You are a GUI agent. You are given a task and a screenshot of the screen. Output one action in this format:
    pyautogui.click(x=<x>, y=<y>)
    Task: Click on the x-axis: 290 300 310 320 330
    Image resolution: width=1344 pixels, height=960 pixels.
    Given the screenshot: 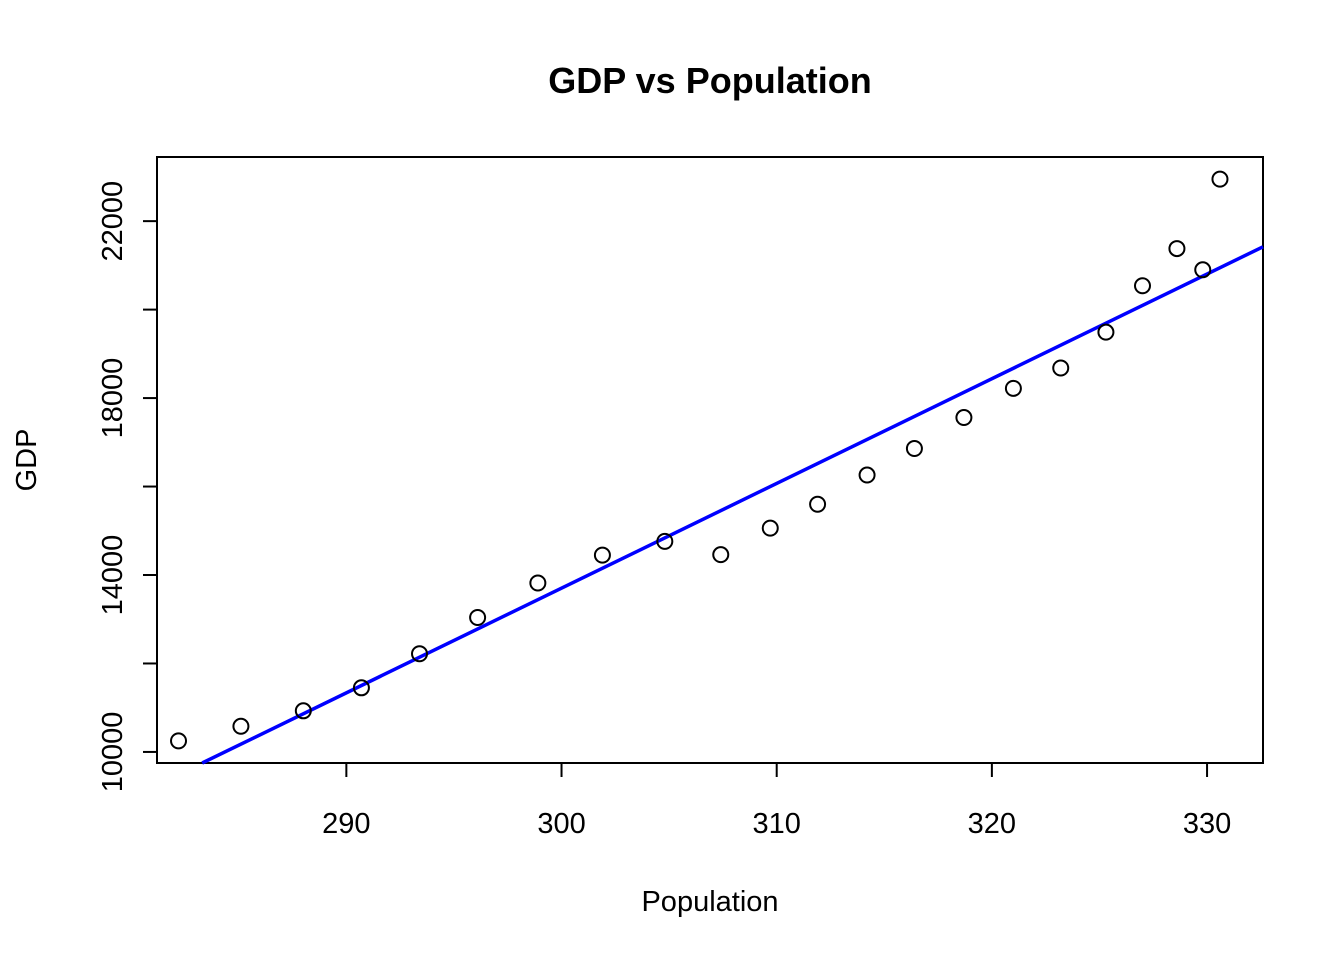 What is the action you would take?
    pyautogui.click(x=776, y=801)
    